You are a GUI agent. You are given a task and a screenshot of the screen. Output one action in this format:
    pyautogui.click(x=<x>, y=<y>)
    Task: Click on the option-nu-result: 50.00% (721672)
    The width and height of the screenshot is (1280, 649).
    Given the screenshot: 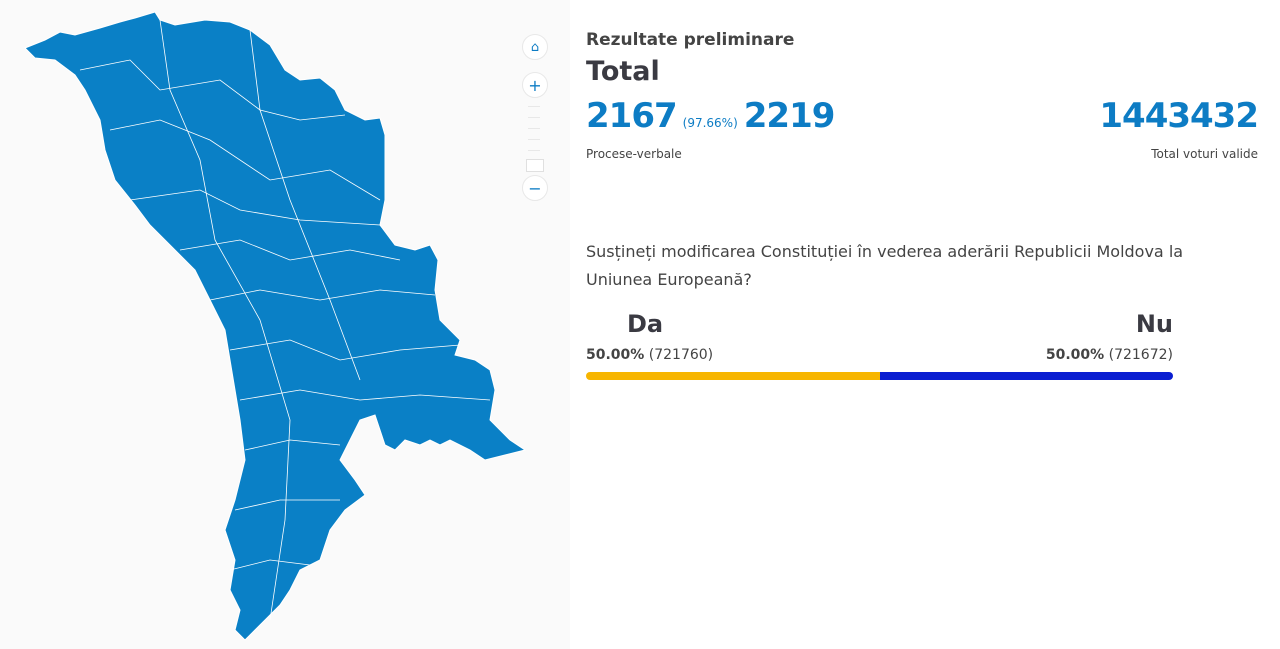 What is the action you would take?
    pyautogui.click(x=1109, y=355)
    